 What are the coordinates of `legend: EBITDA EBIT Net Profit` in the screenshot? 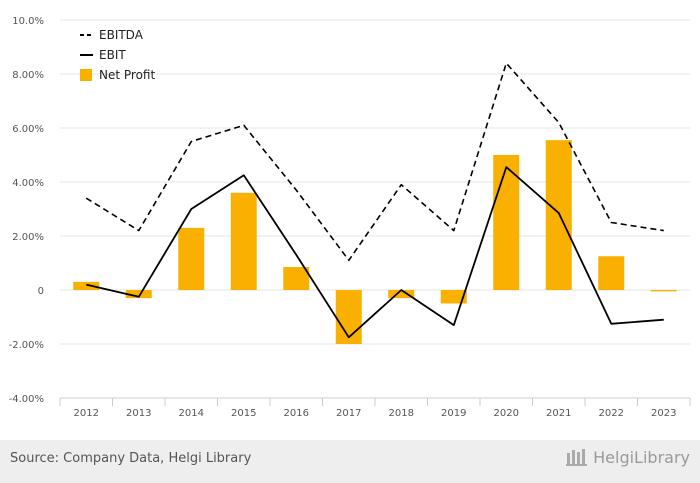 It's located at (117, 55).